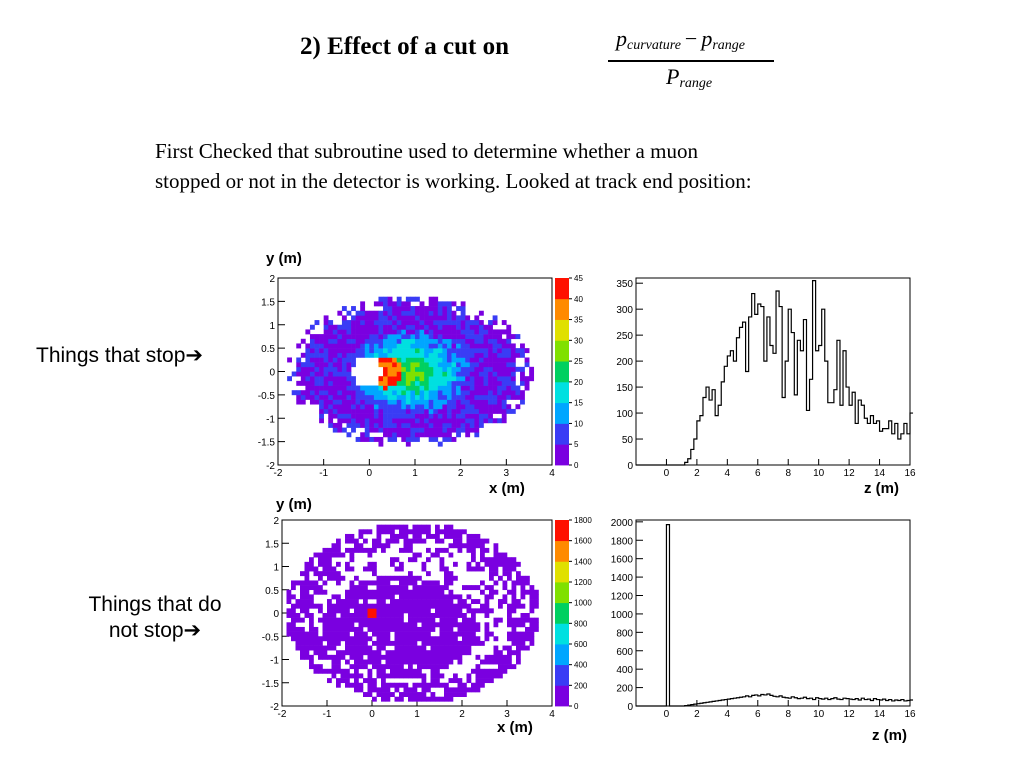 This screenshot has height=768, width=1024. Describe the element at coordinates (562, 434) in the screenshot. I see `heatmap-stop-palette-swatch` at that location.